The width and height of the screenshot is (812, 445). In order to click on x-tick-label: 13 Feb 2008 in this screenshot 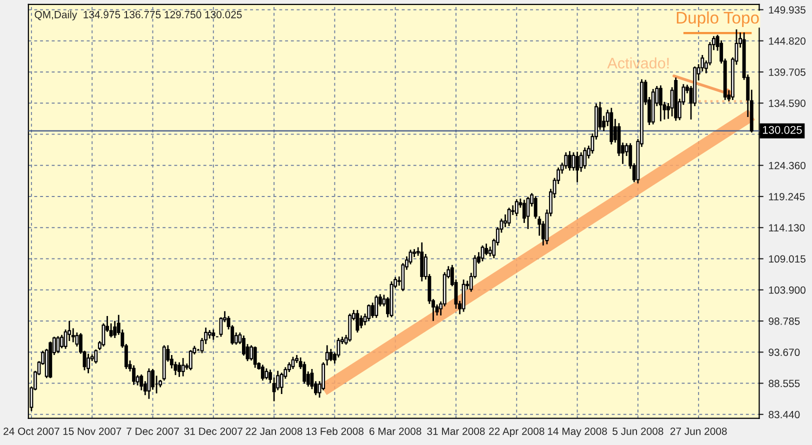, I will do `click(335, 431)`.